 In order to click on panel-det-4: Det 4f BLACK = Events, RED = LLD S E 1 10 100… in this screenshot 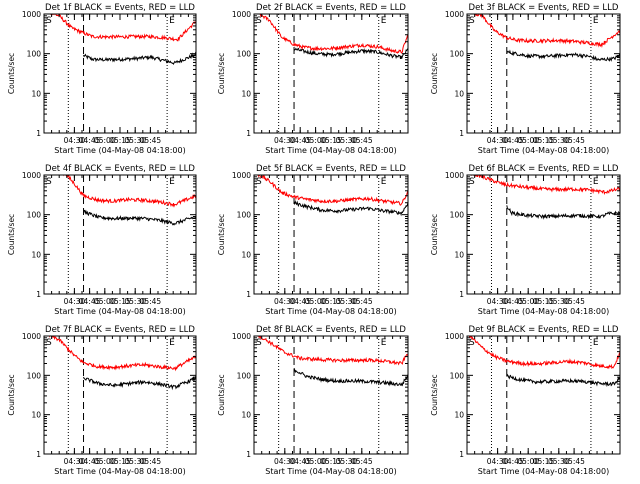, I will do `click(102, 240)`.